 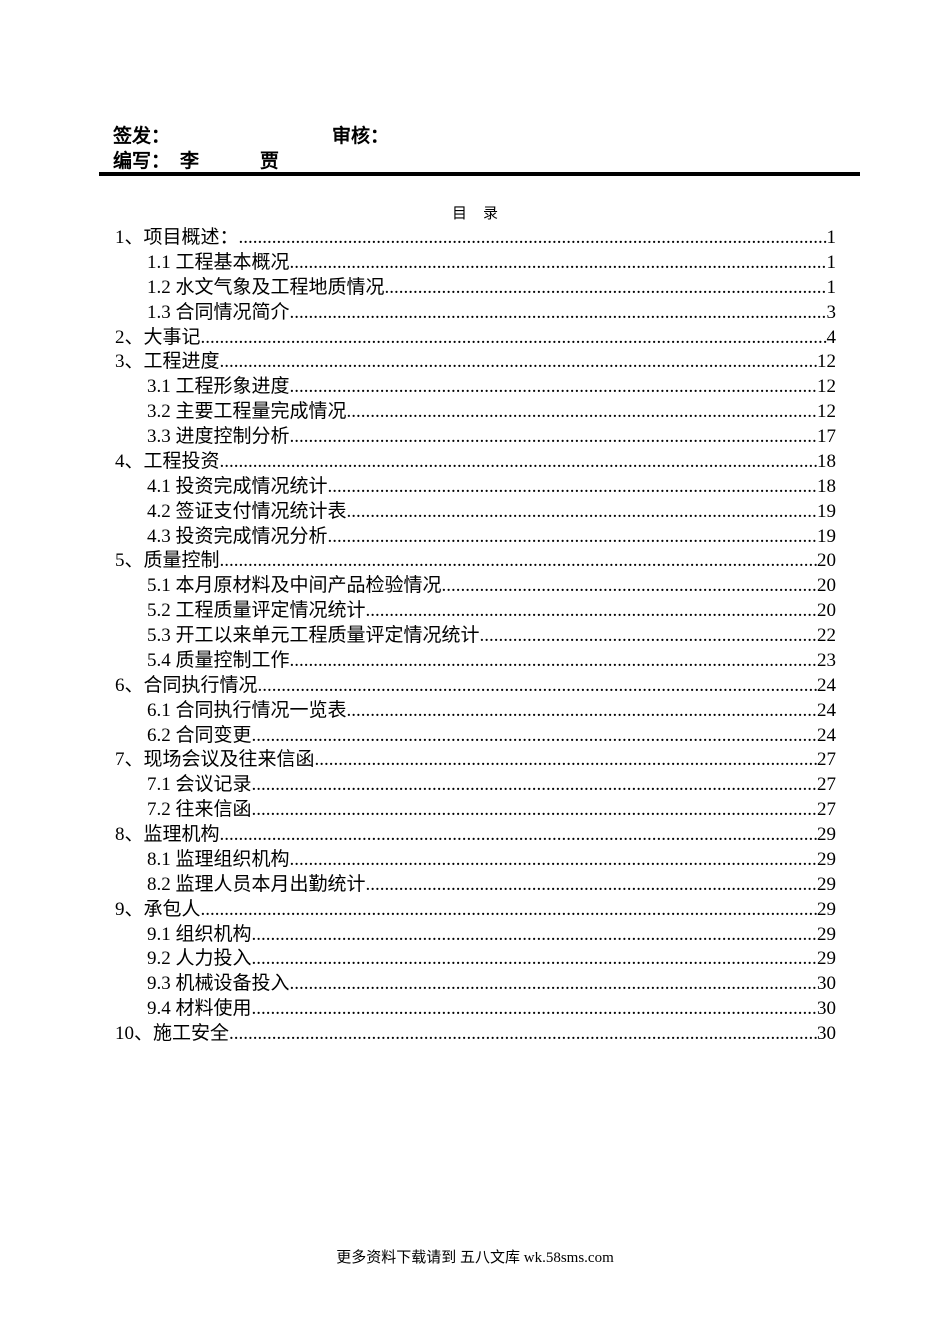 I want to click on toc-entry: 2、大事记 4, so click(x=475, y=337).